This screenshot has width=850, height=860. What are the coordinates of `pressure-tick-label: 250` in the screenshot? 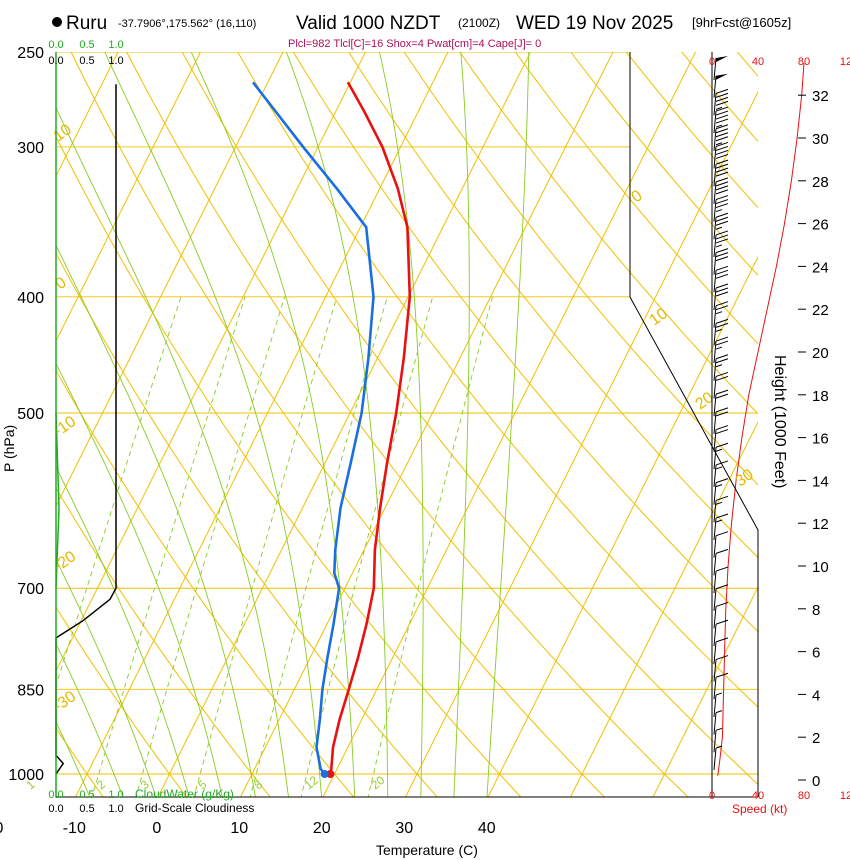 It's located at (30, 53).